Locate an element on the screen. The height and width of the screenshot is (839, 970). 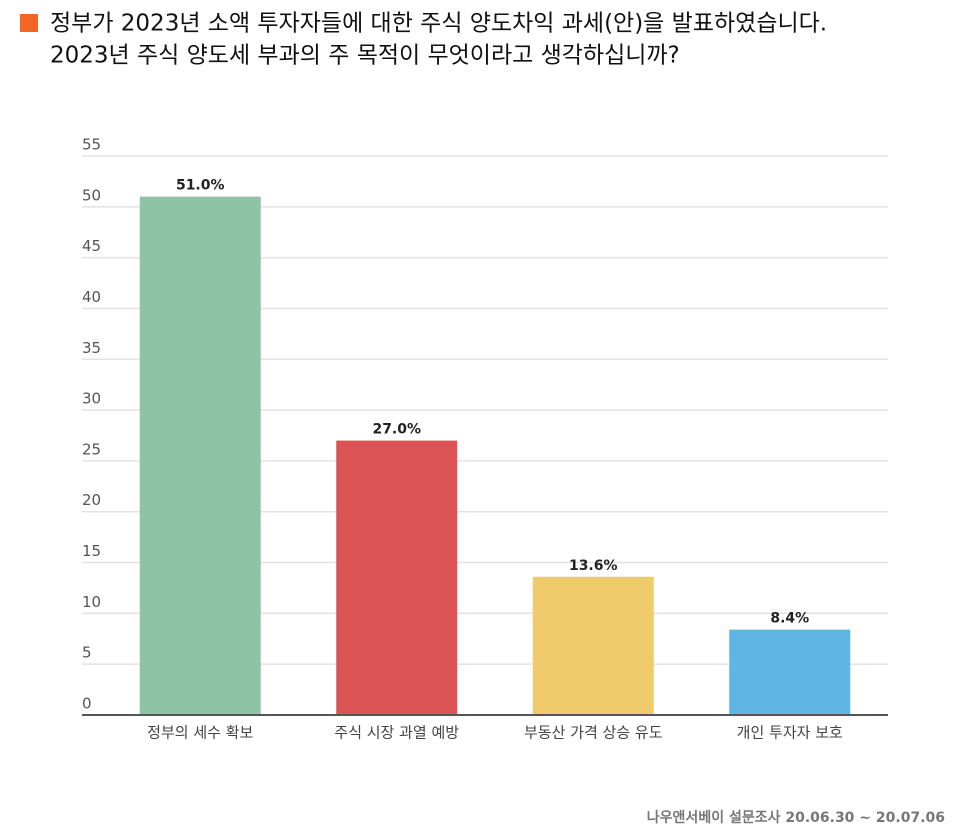
y-tick-label: 10 is located at coordinates (91, 602).